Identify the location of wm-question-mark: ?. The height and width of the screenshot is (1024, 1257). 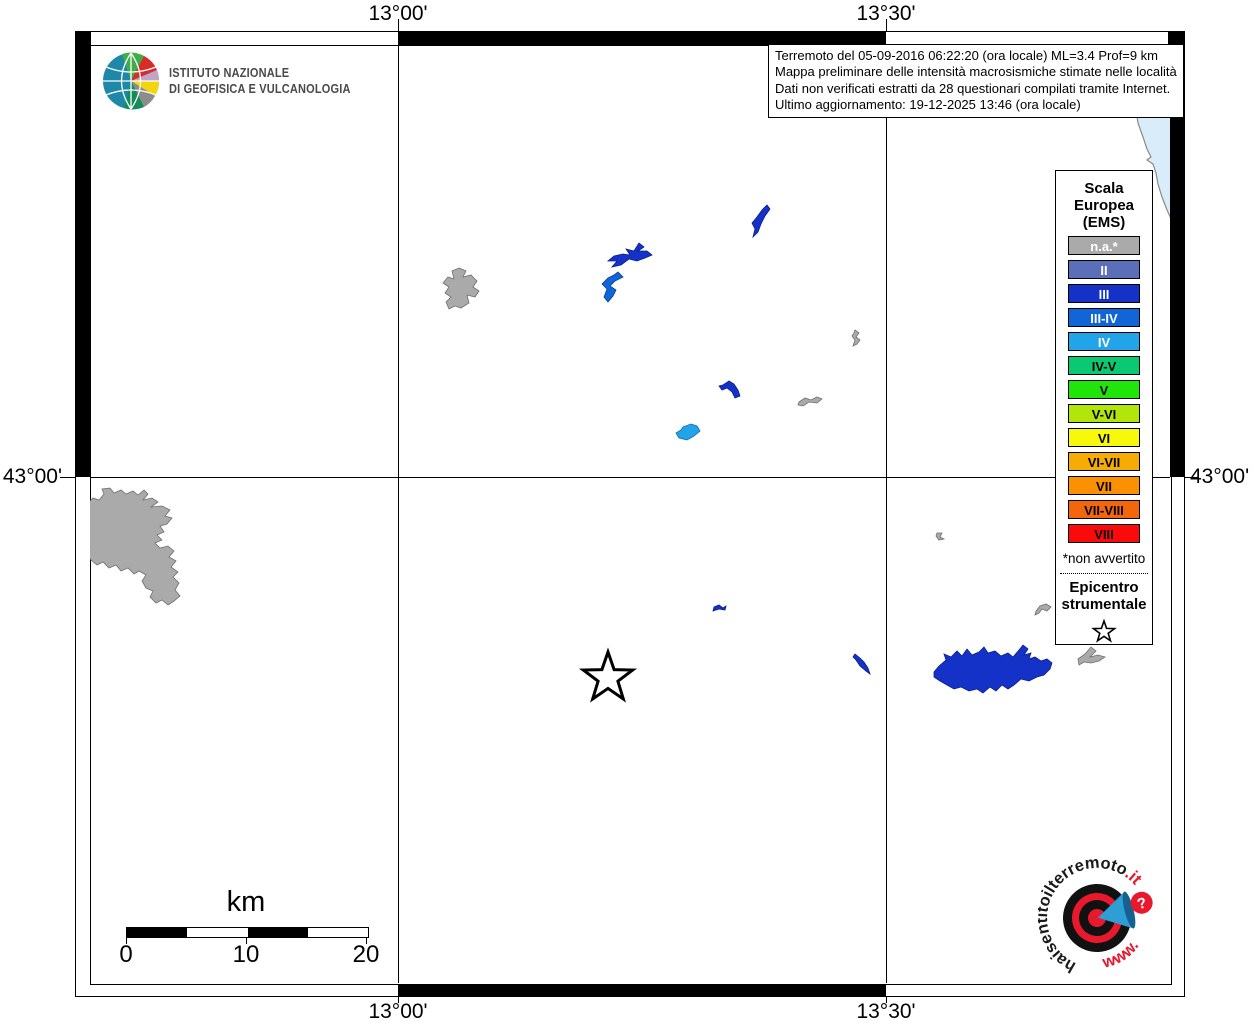
(1141, 903).